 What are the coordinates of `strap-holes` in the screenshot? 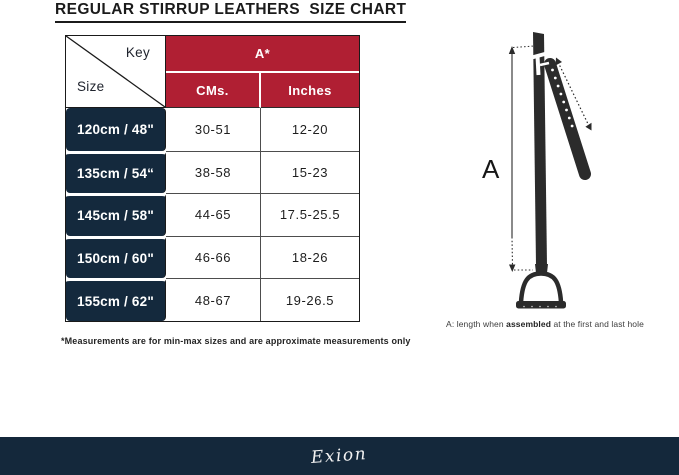 It's located at (562, 98).